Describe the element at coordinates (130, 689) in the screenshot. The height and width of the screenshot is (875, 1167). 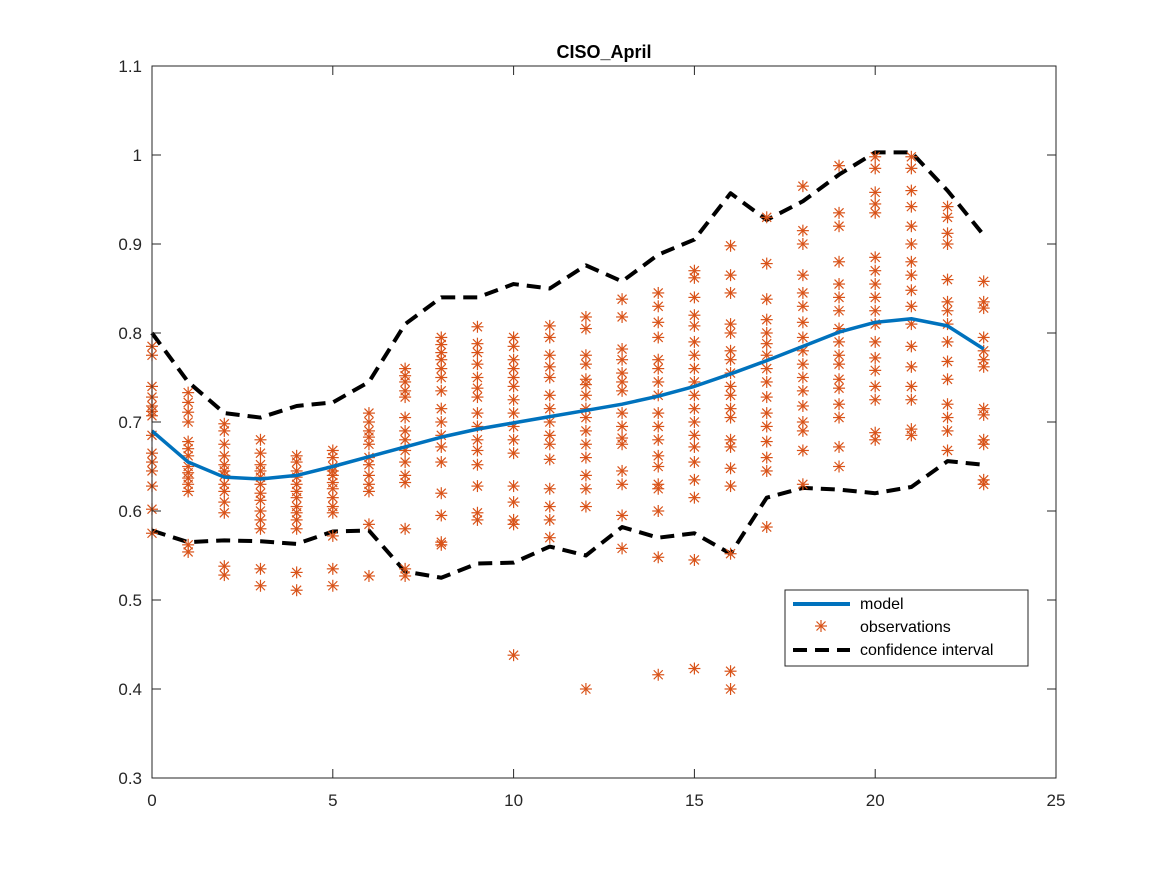
I see `y-tick-label: 0.4` at that location.